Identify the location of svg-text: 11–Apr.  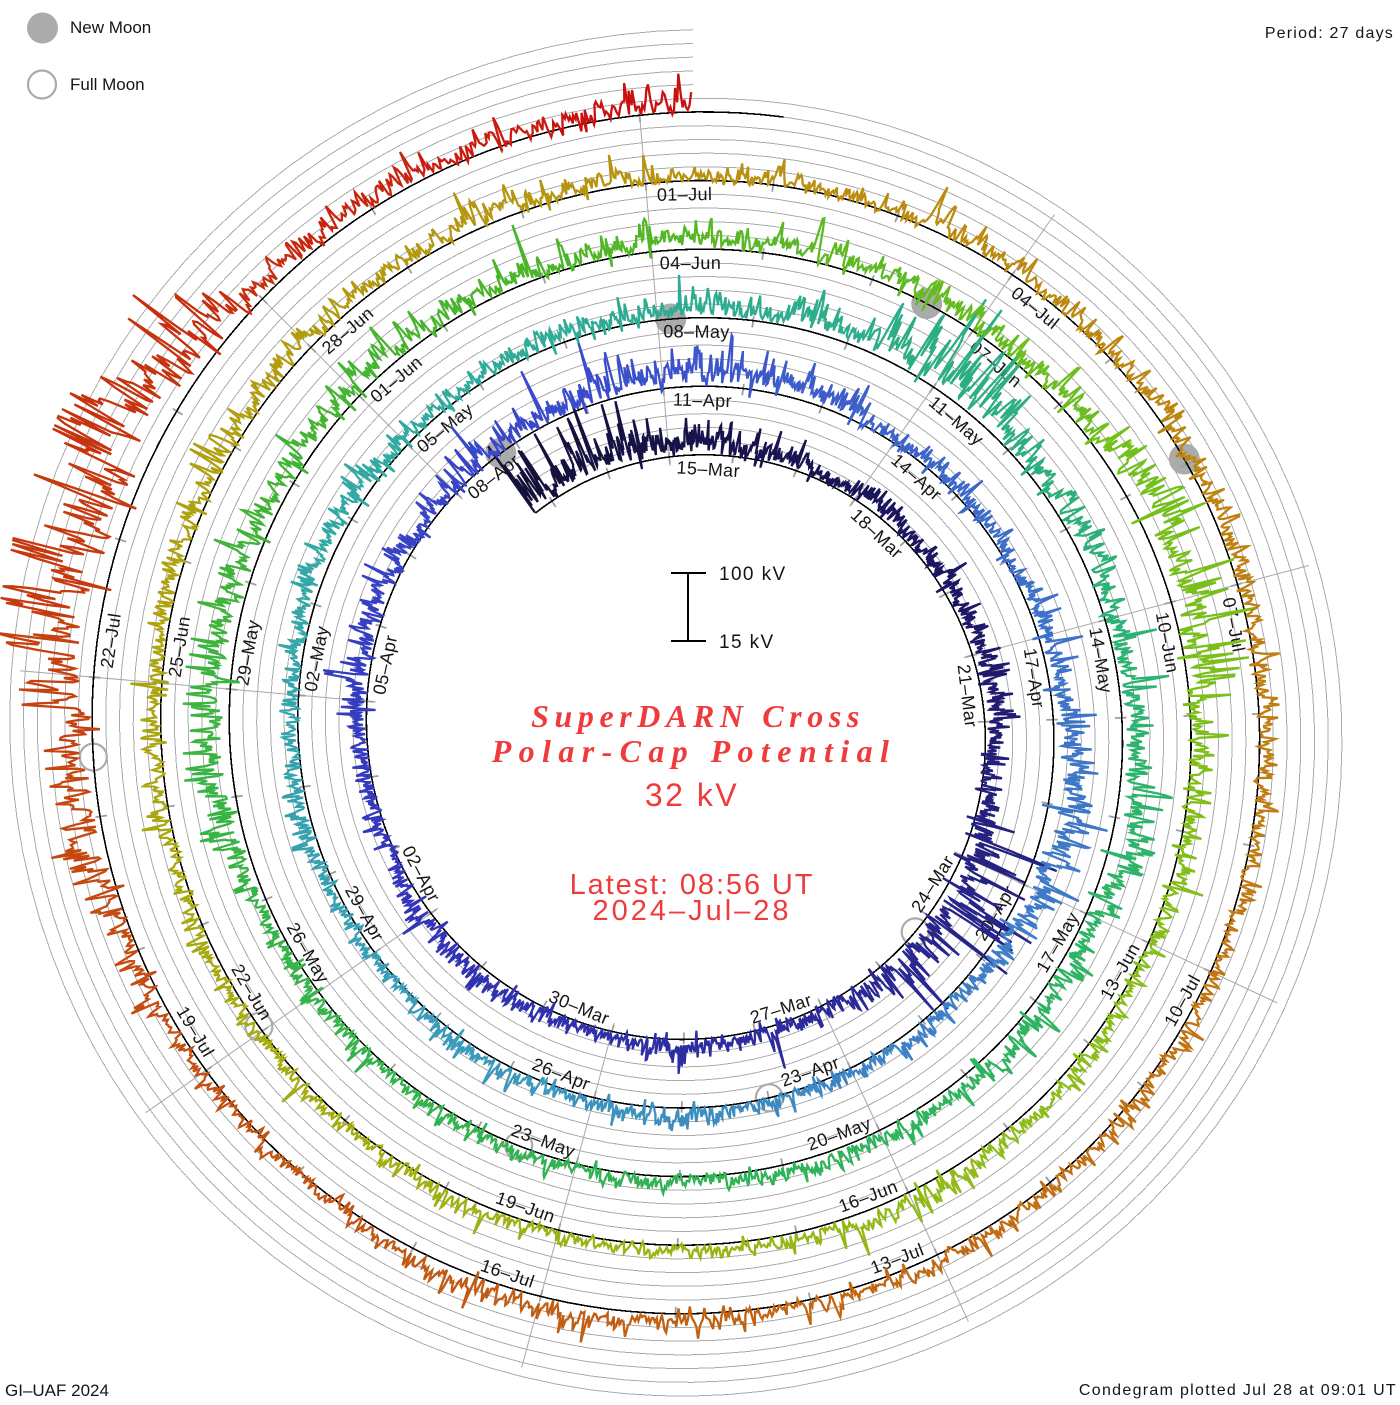
(703, 400).